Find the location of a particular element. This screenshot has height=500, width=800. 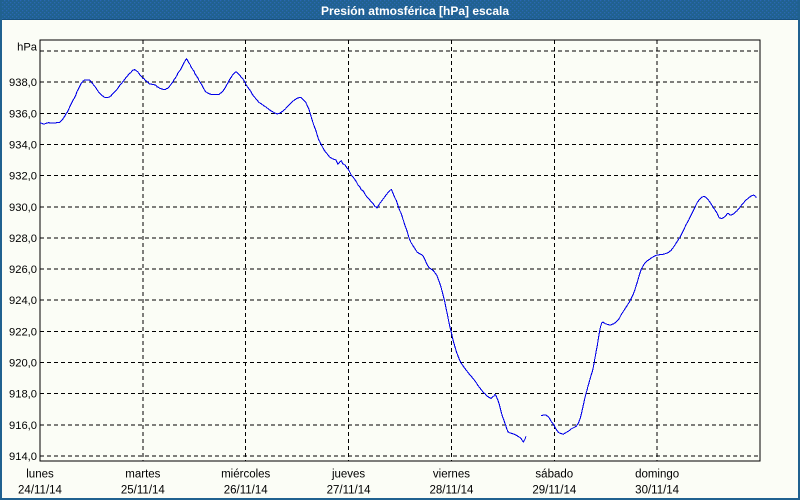

svg-text: 932,0 is located at coordinates (23, 177).